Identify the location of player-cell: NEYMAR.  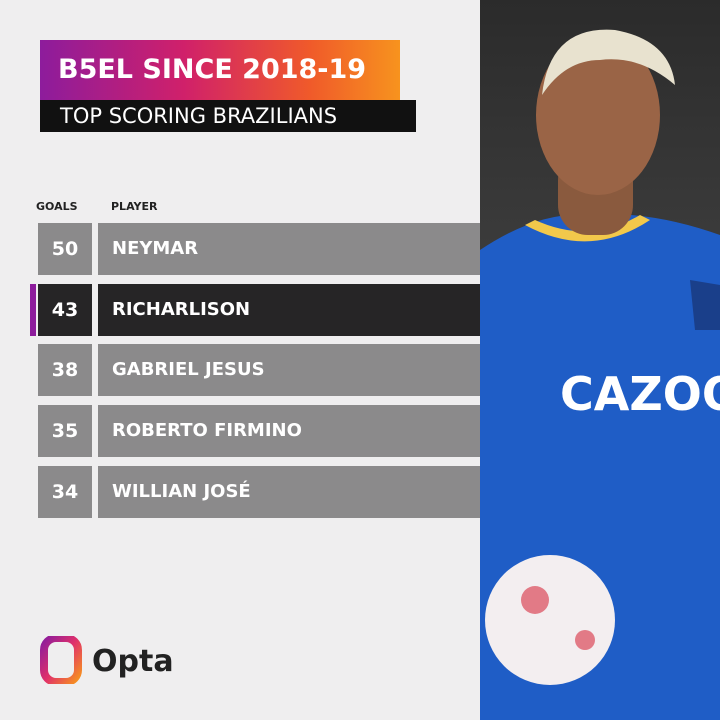
(289, 249).